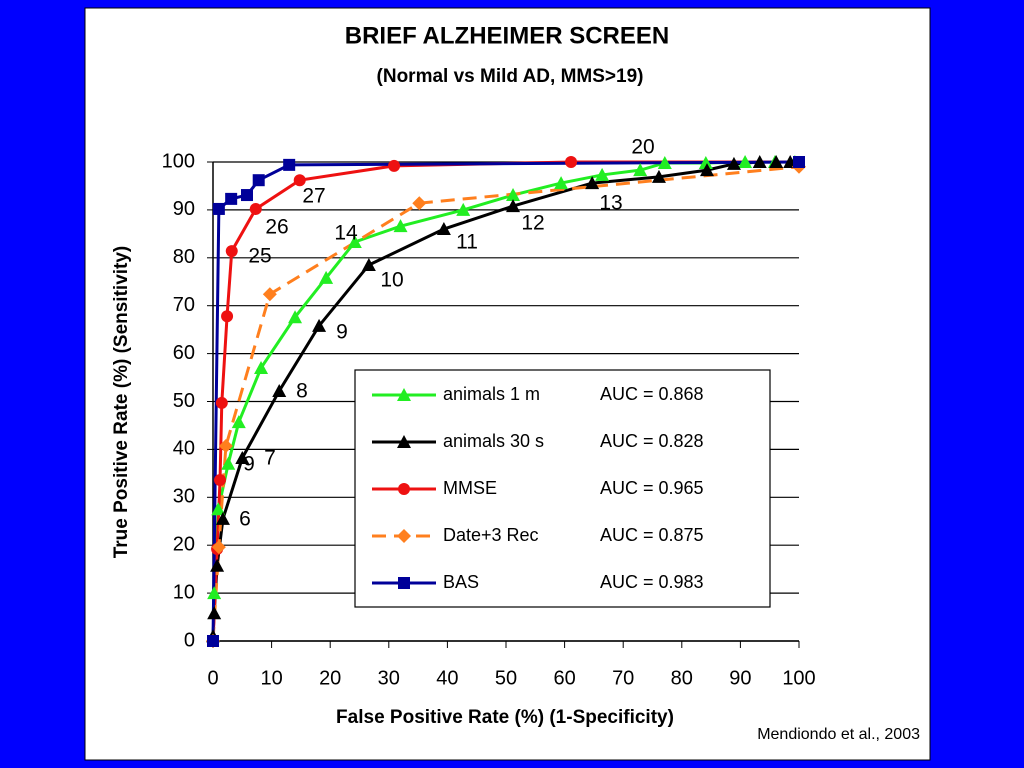 Image resolution: width=1024 pixels, height=768 pixels. Describe the element at coordinates (346, 233) in the screenshot. I see `annotation: 14` at that location.